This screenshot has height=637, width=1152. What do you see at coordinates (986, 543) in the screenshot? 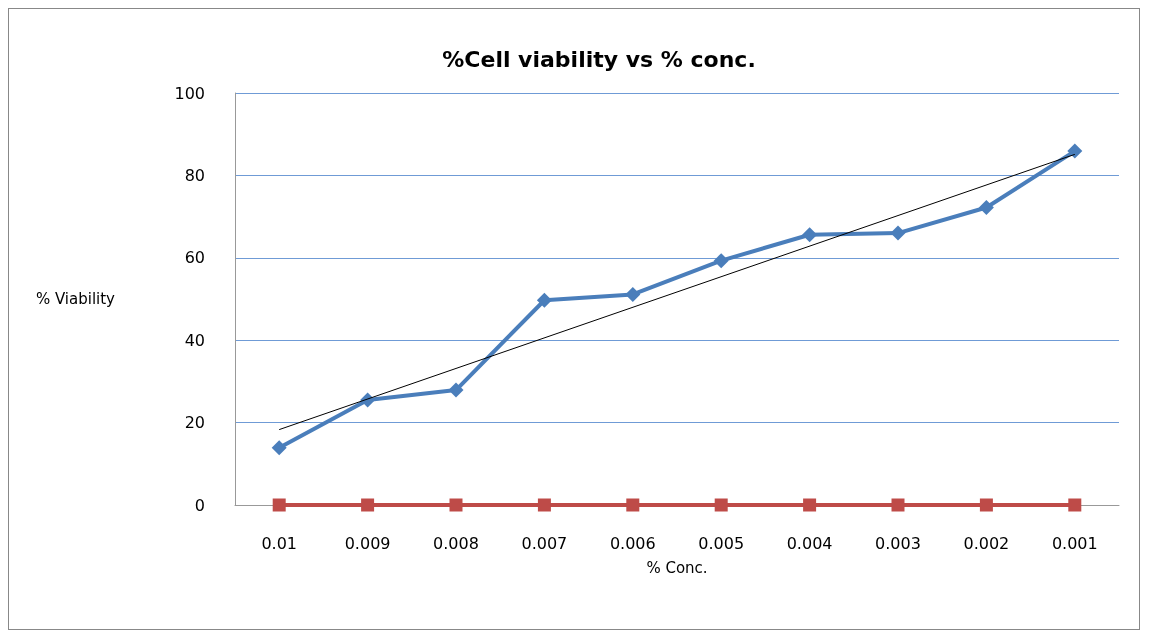
I see `x-tick-label: 0.002` at bounding box center [986, 543].